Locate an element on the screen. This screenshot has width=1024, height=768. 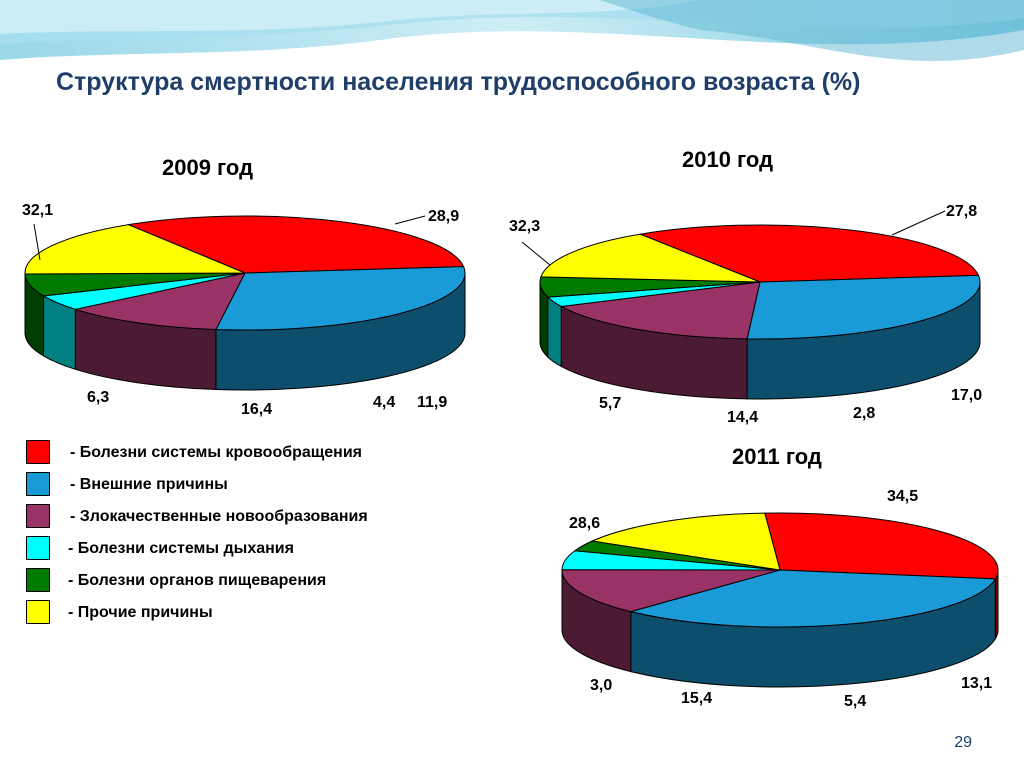
data-label: 34,5 is located at coordinates (902, 496).